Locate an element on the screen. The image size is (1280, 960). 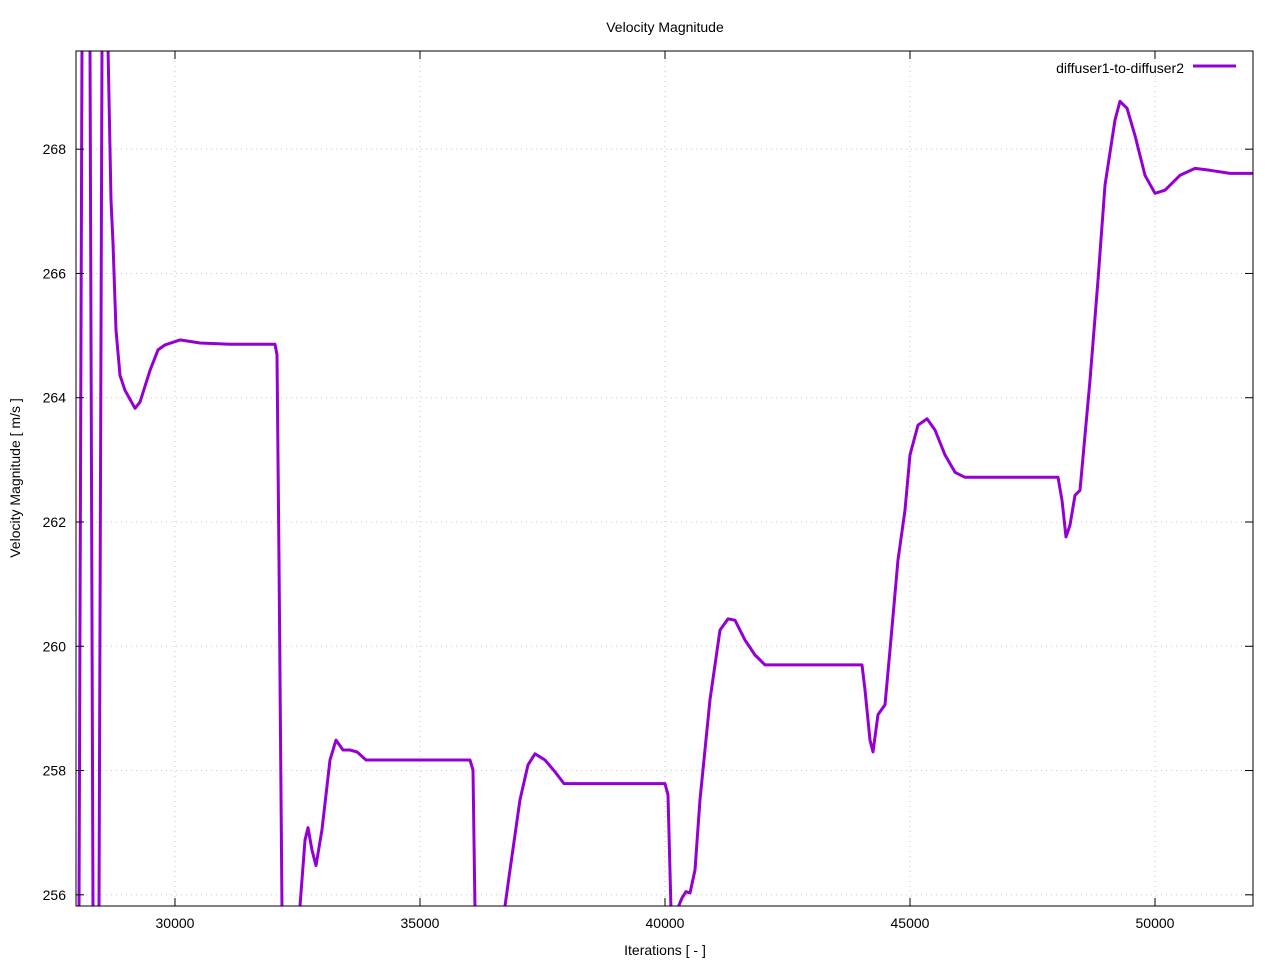
legend-label: diffuser1-to-diffuser2 is located at coordinates (1120, 68).